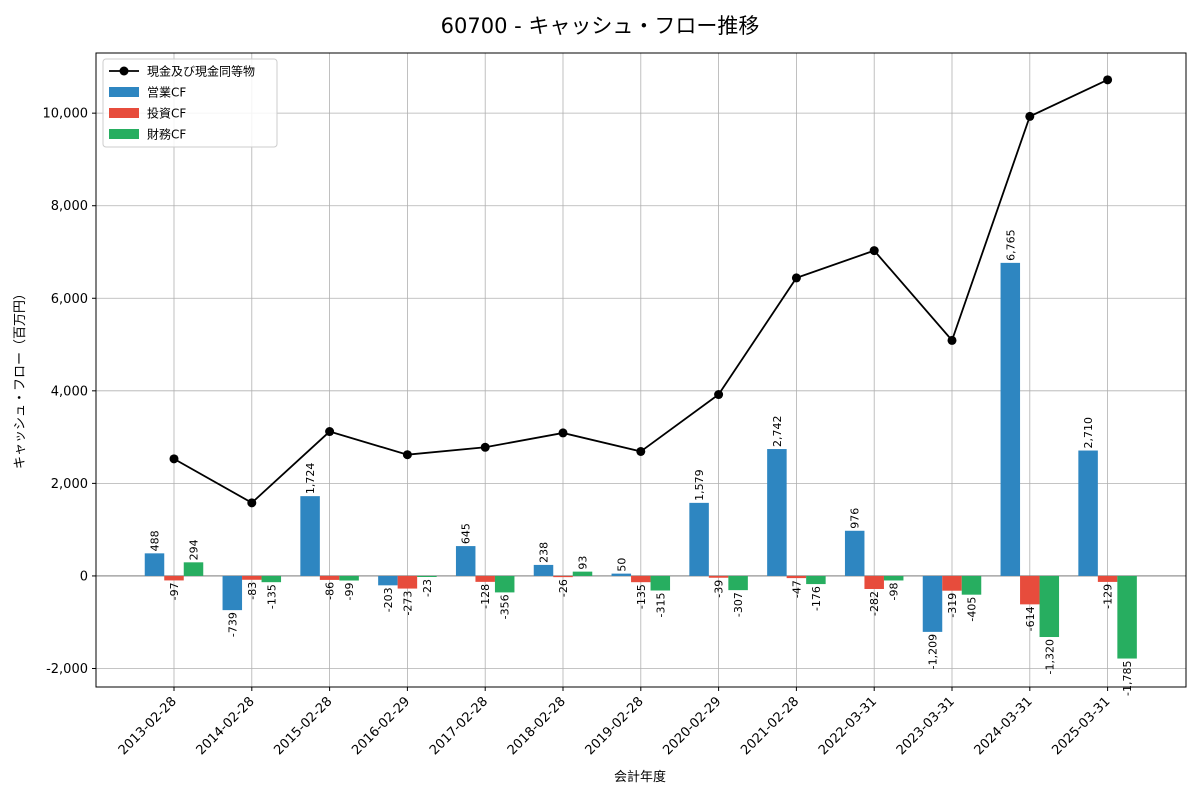 This screenshot has width=1200, height=804. I want to click on y-tick-label: 6,000, so click(69, 299).